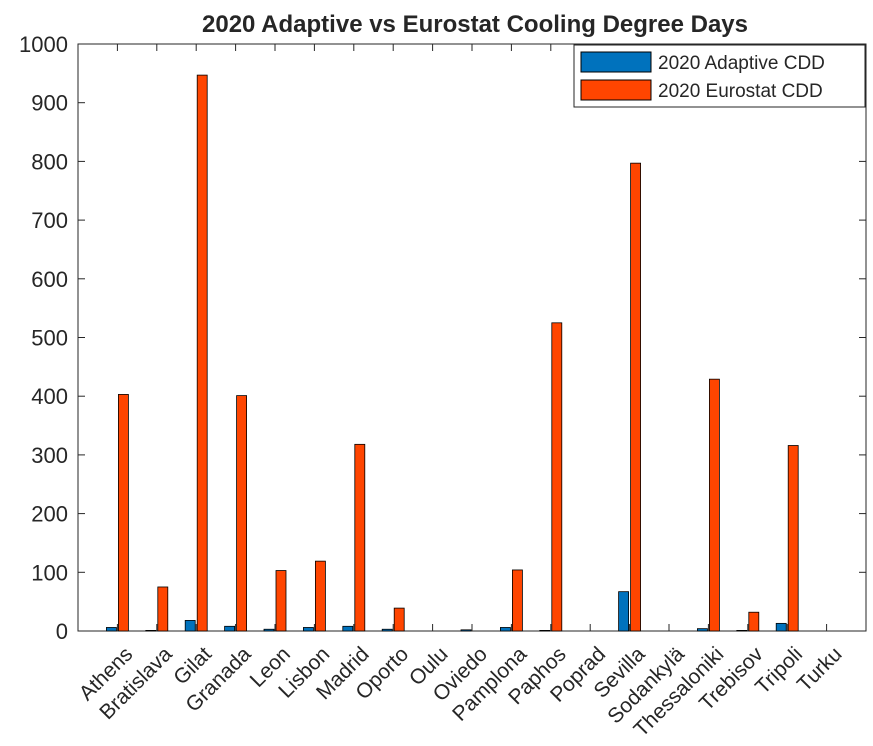 The image size is (873, 746). What do you see at coordinates (740, 91) in the screenshot?
I see `legend-label-eurostat: 2020 Eurostat CDD` at bounding box center [740, 91].